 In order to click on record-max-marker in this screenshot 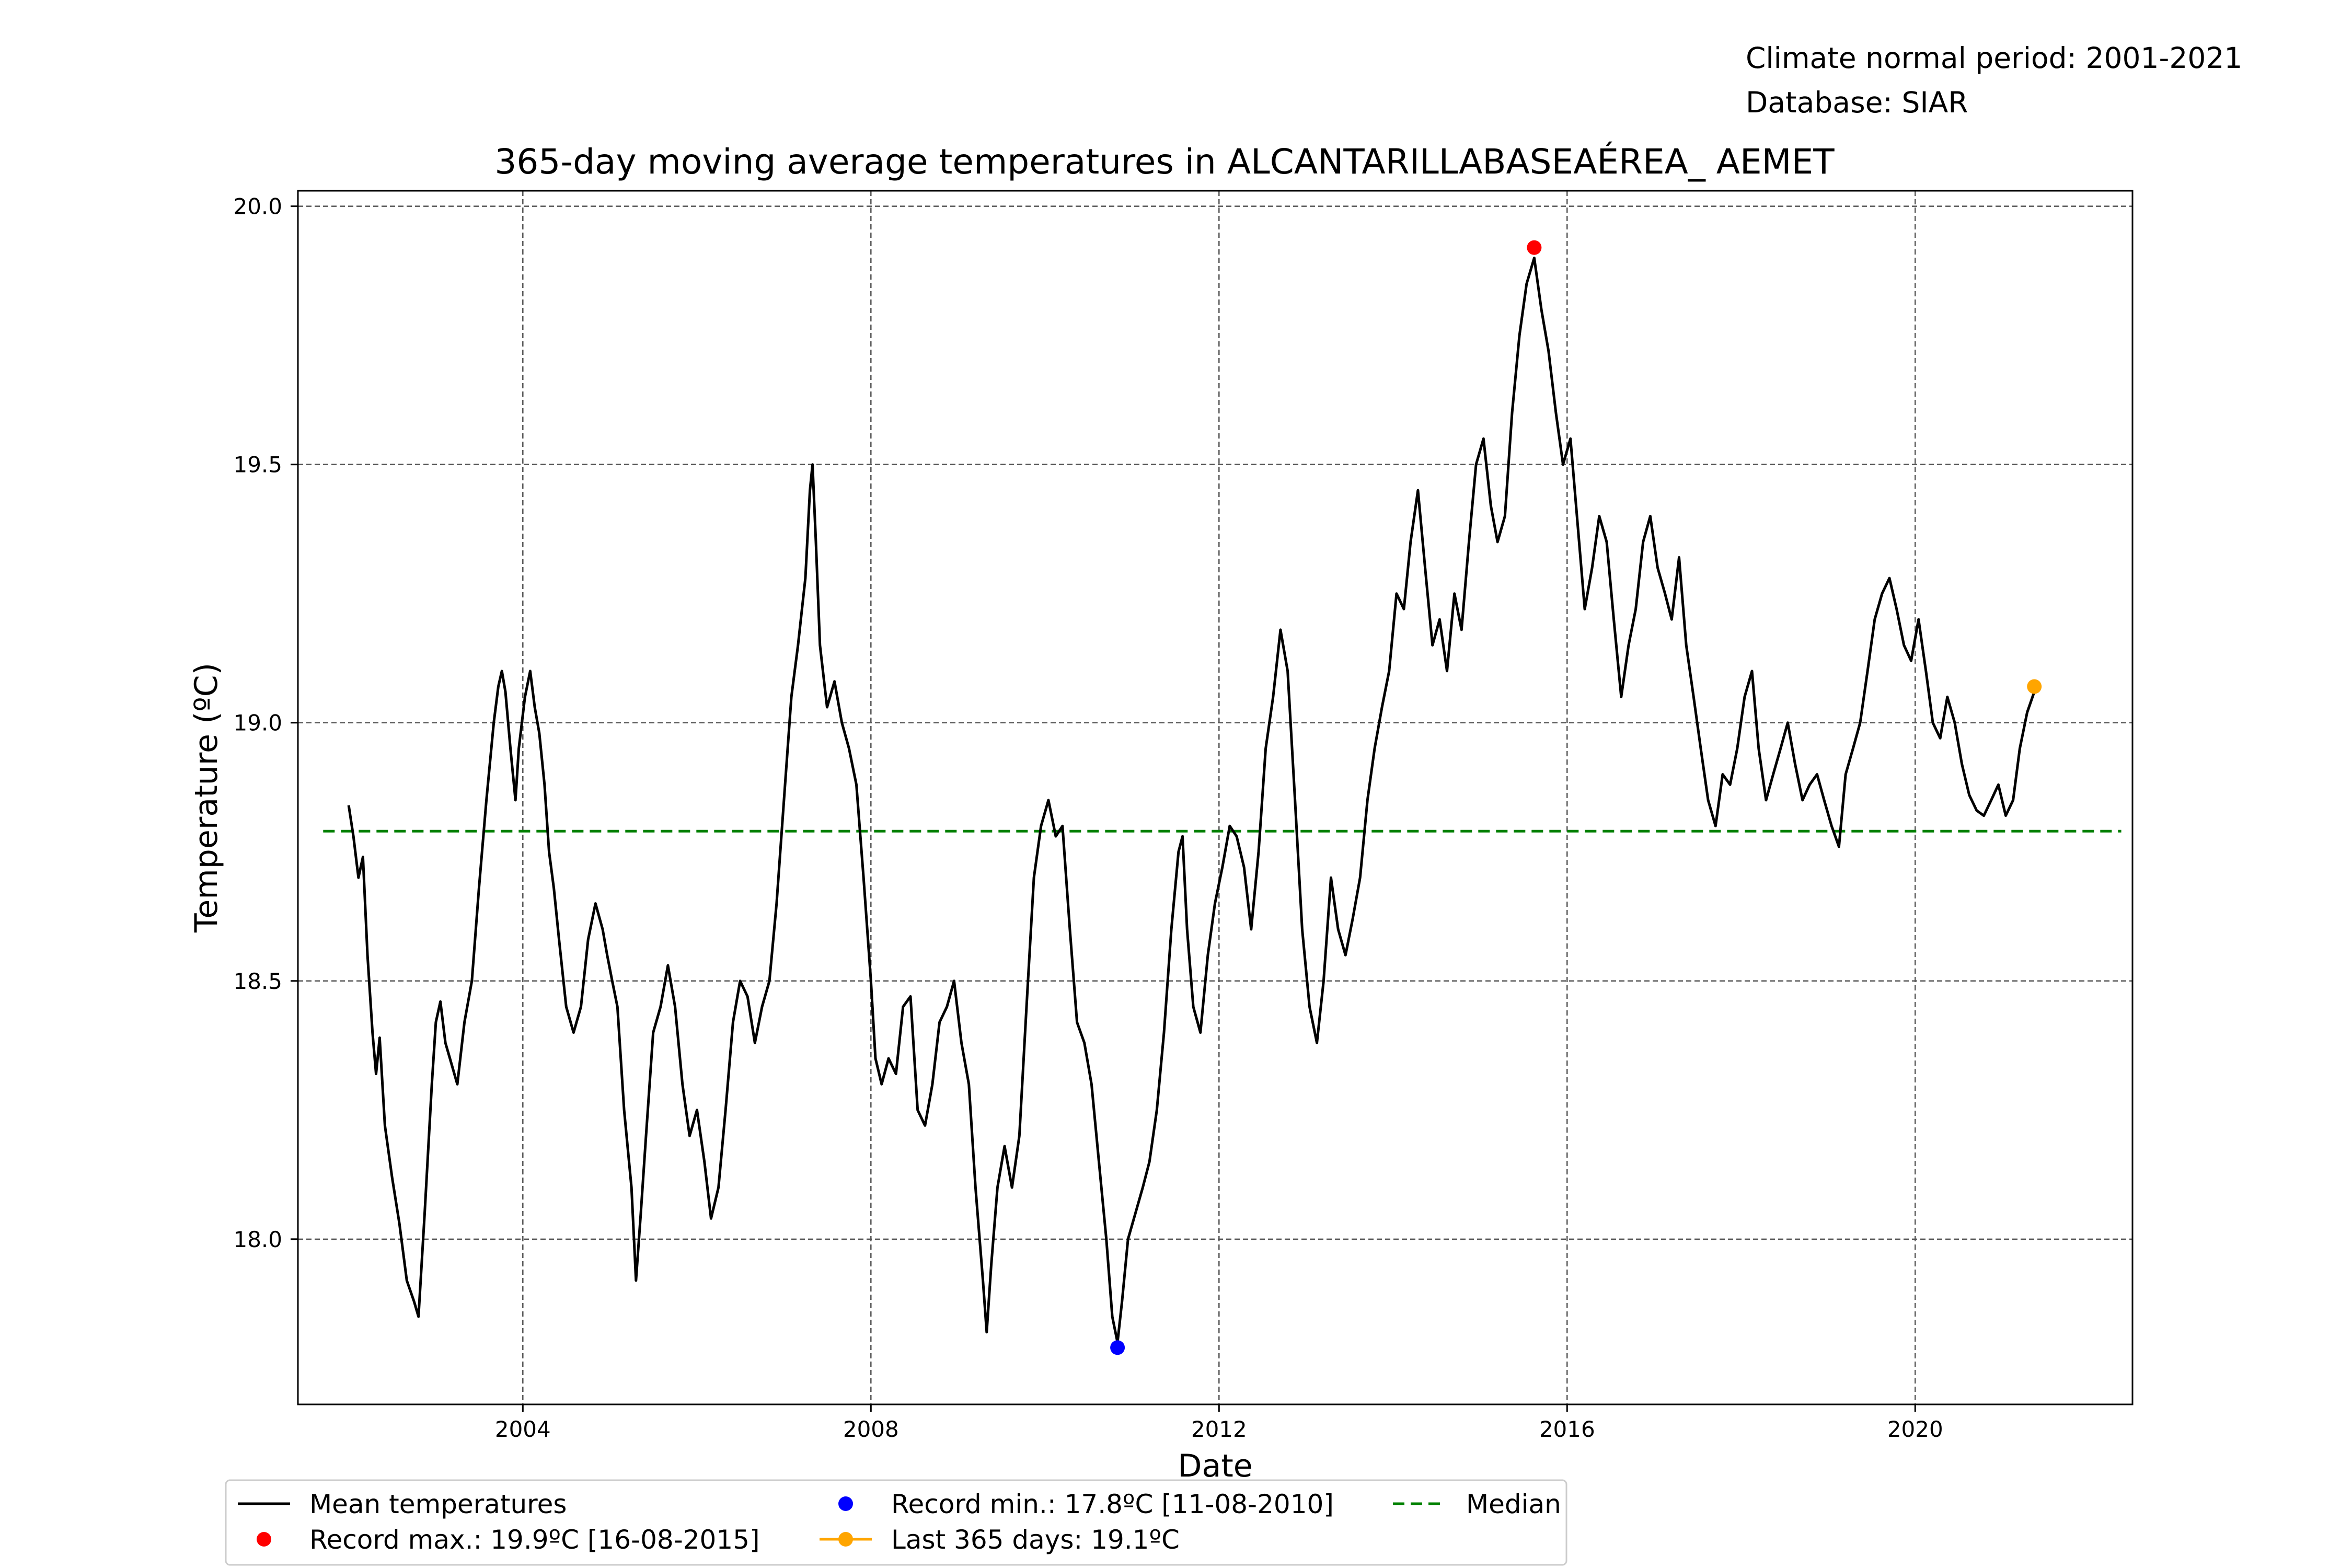, I will do `click(1534, 247)`.